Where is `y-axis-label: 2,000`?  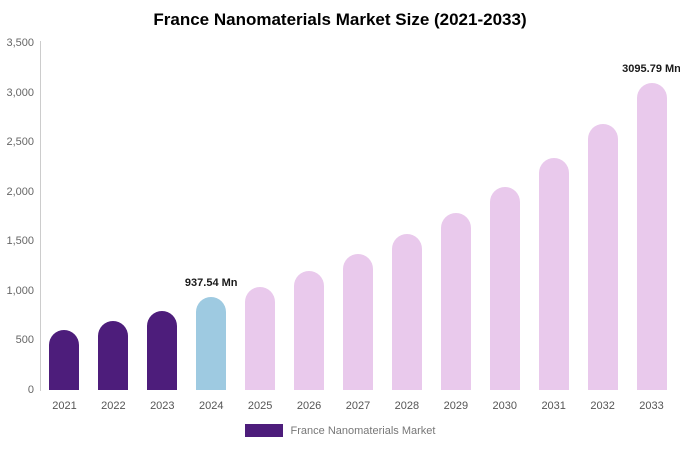
y-axis-label: 2,000 is located at coordinates (20, 191).